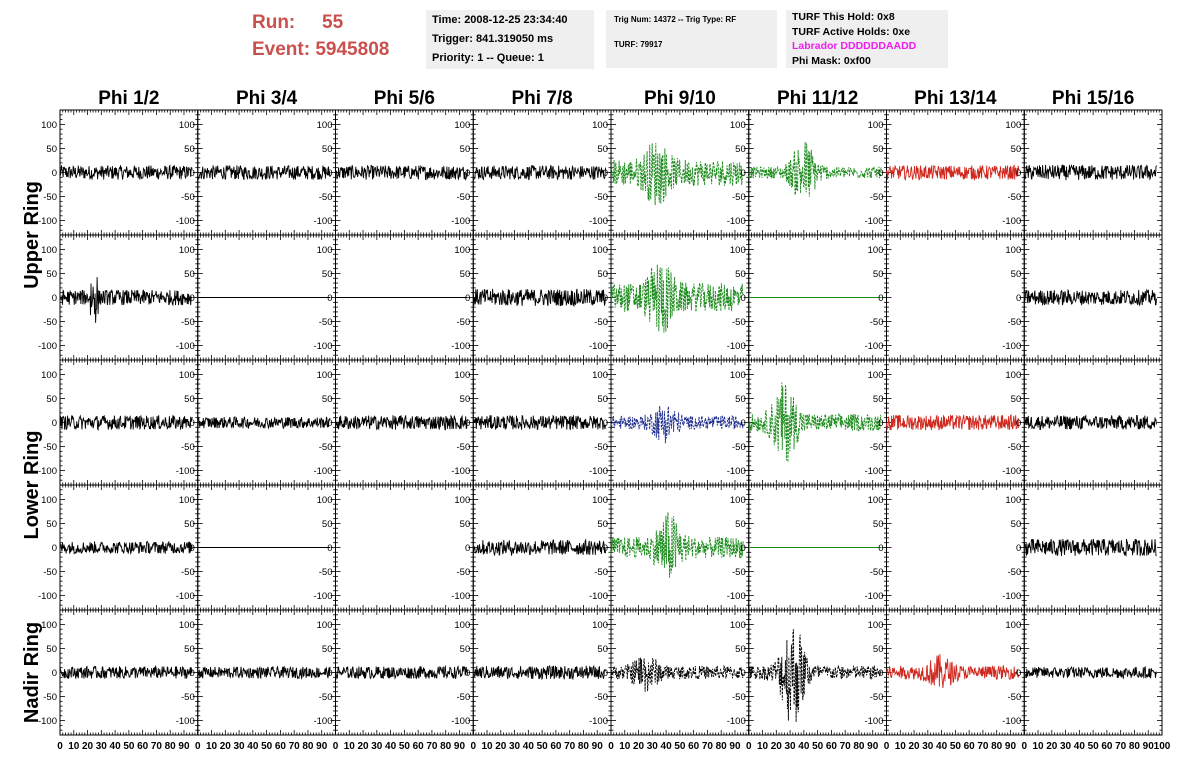 The height and width of the screenshot is (772, 1196). Describe the element at coordinates (1093, 98) in the screenshot. I see `column-header-8: Phi 15/16` at that location.